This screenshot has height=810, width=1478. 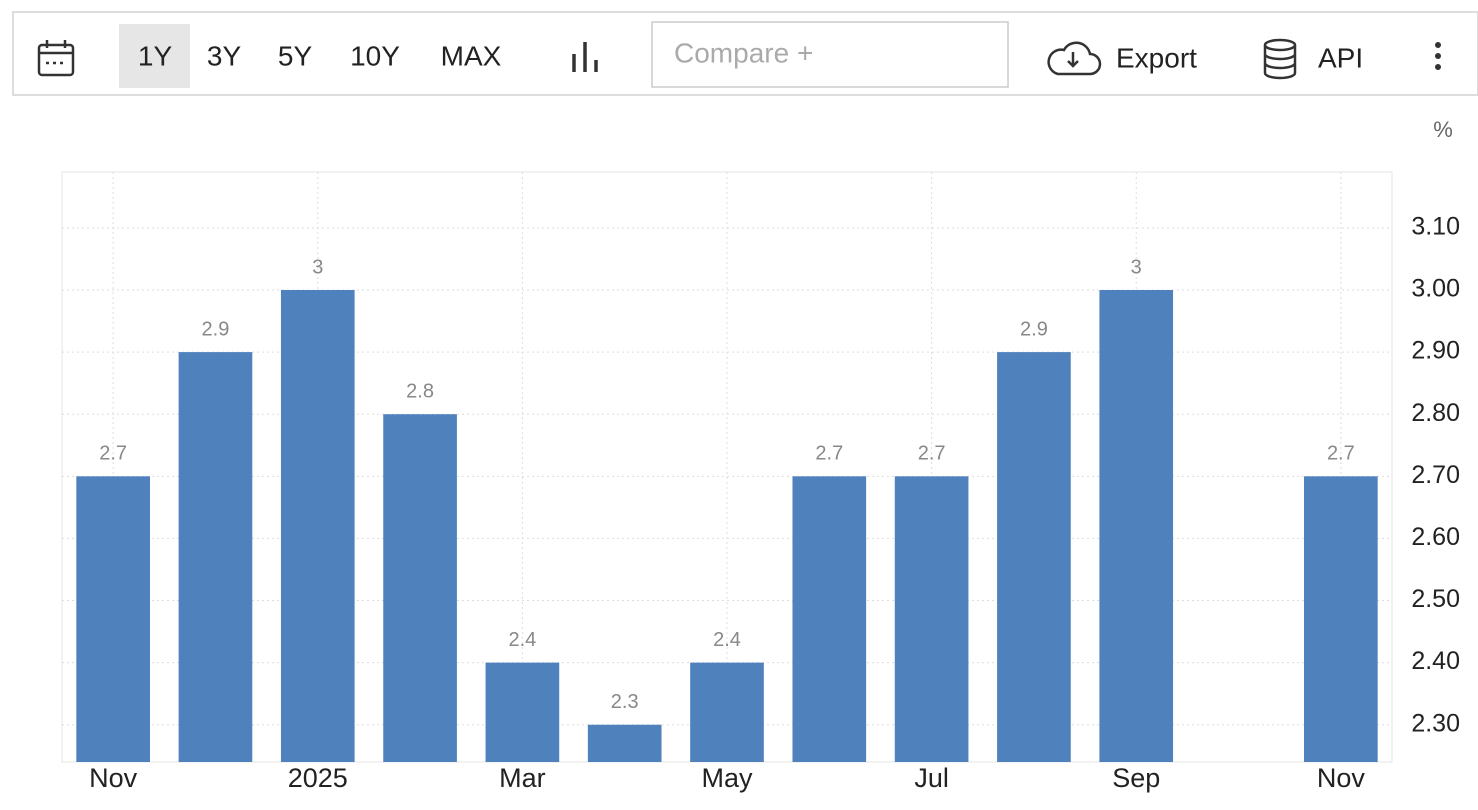 What do you see at coordinates (727, 778) in the screenshot?
I see `x-tick-label: May` at bounding box center [727, 778].